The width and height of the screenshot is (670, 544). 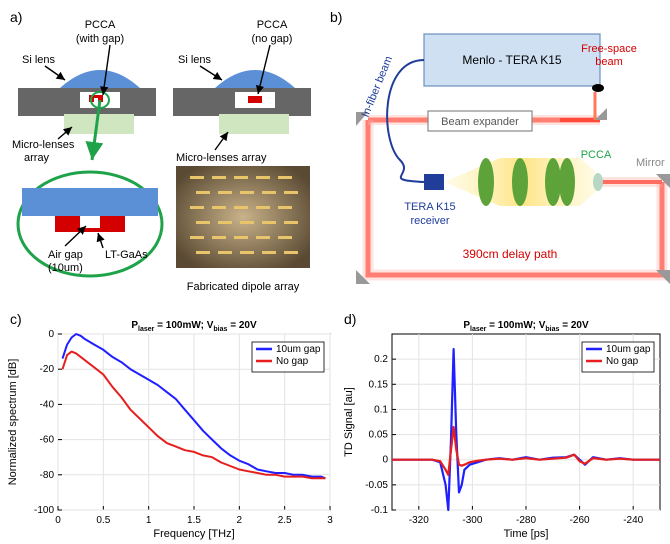 What do you see at coordinates (58, 520) in the screenshot?
I see `x-tick-label: 0` at bounding box center [58, 520].